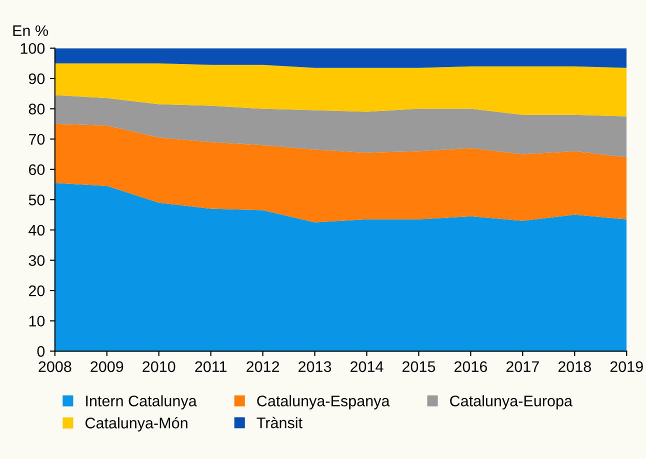 The height and width of the screenshot is (459, 646). Describe the element at coordinates (36, 260) in the screenshot. I see `y-tick-label: 30` at that location.